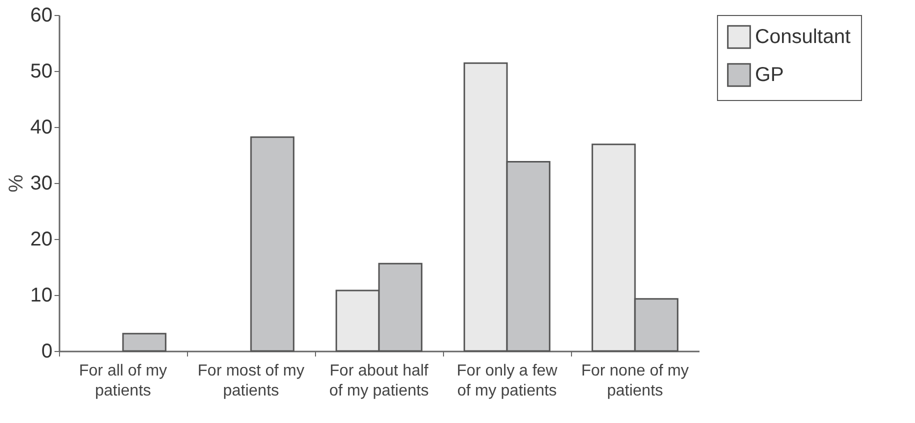 The height and width of the screenshot is (423, 915). What do you see at coordinates (769, 75) in the screenshot?
I see `legend-label: GP` at bounding box center [769, 75].